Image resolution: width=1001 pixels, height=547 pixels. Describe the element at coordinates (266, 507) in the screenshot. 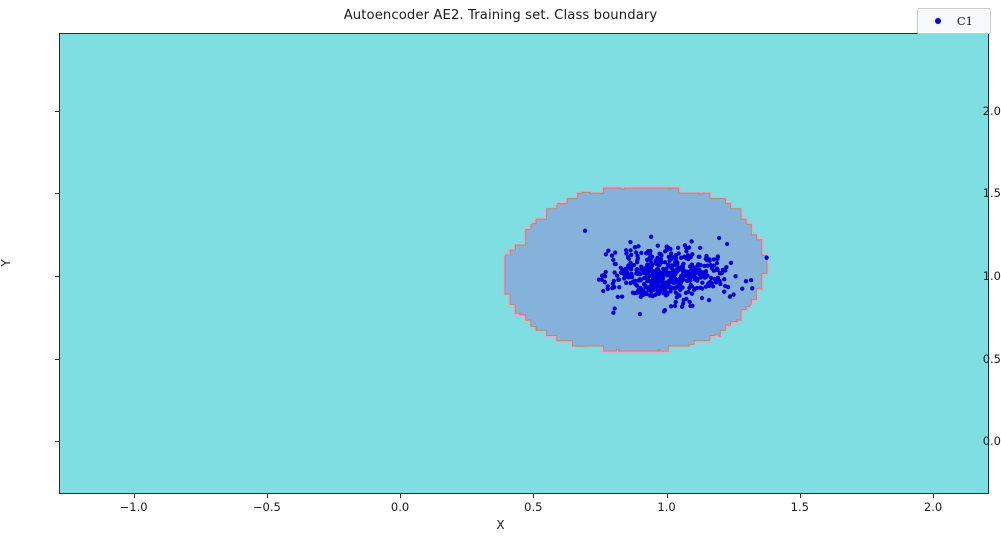

I see `x-tick-label: −0.5` at that location.